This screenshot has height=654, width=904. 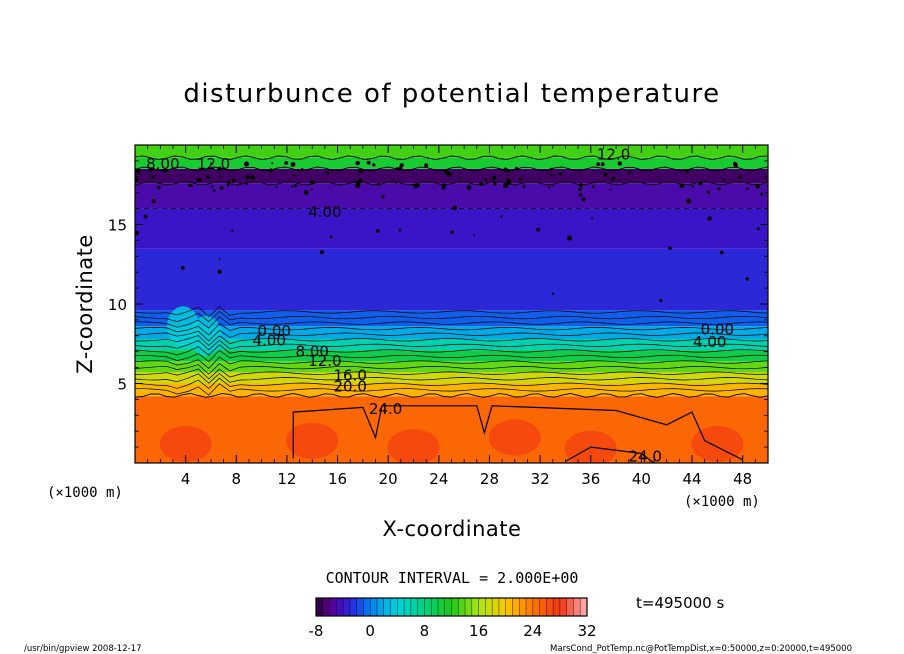 I want to click on y-tick-label: 10, so click(x=117, y=305).